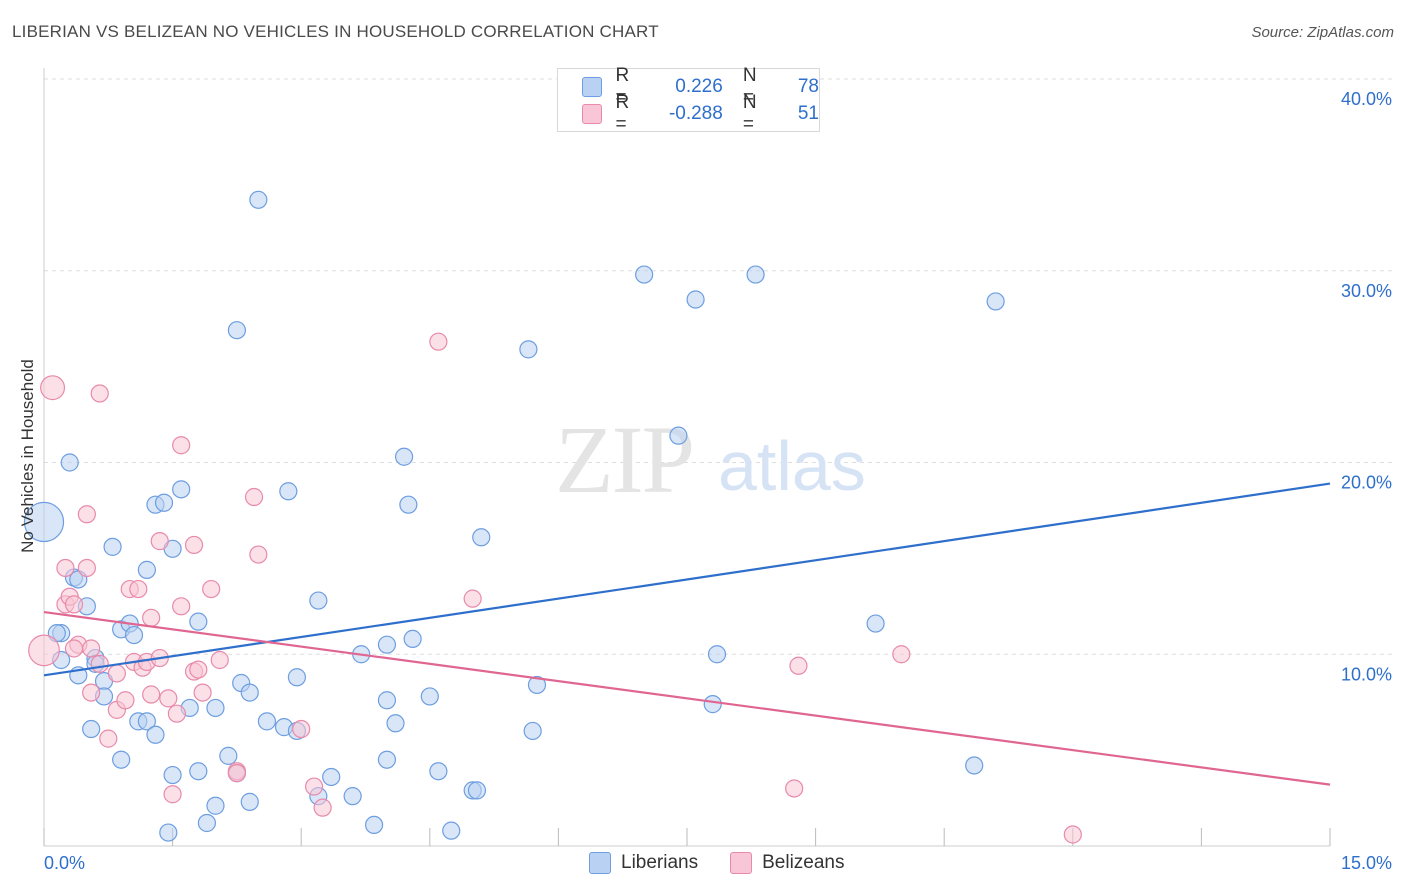 The width and height of the screenshot is (1406, 892). Describe the element at coordinates (808, 113) in the screenshot. I see `n-value: 51` at that location.